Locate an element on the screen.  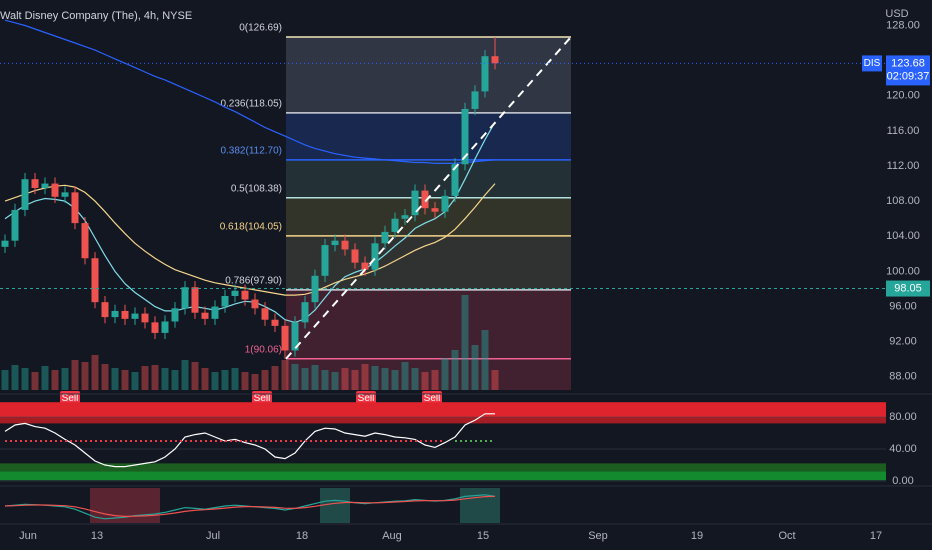
last-price-tag is located at coordinates (908, 70).